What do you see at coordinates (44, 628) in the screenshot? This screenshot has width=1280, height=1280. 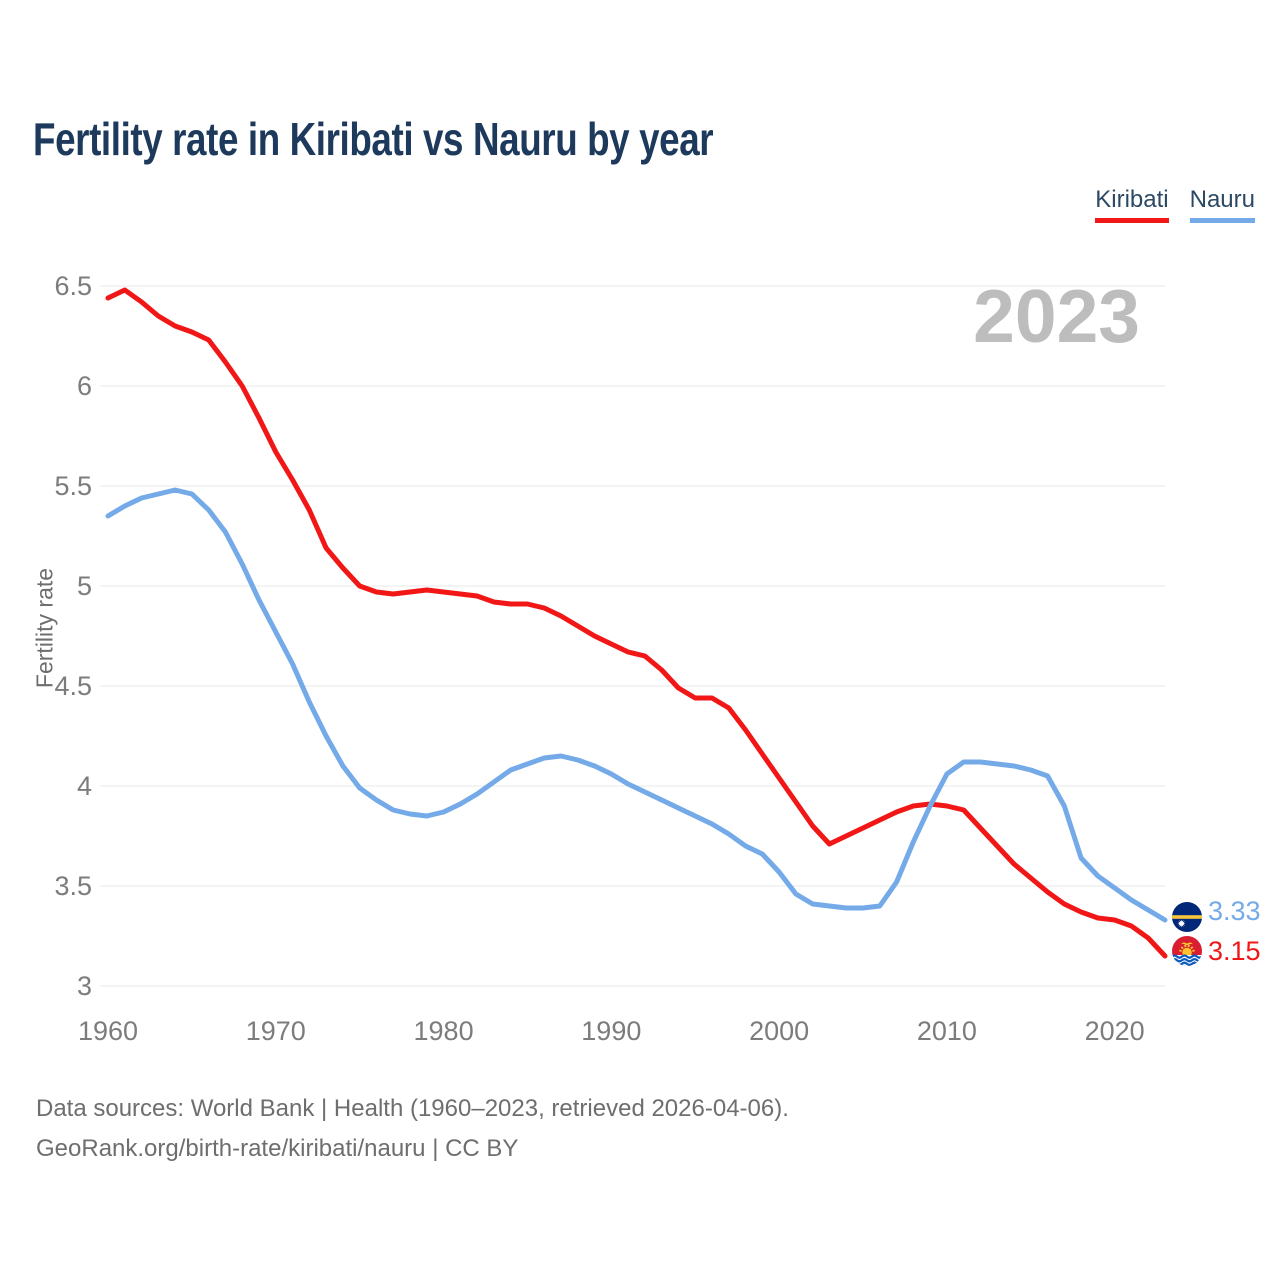 I see `y-axis-title: Fertility rate` at bounding box center [44, 628].